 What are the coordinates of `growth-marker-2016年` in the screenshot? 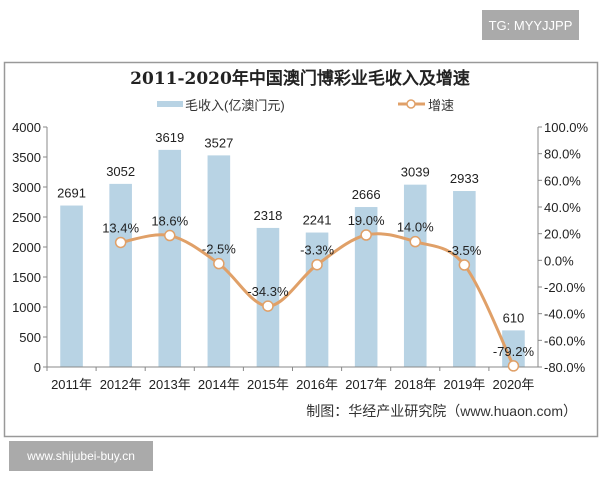 It's located at (317, 264).